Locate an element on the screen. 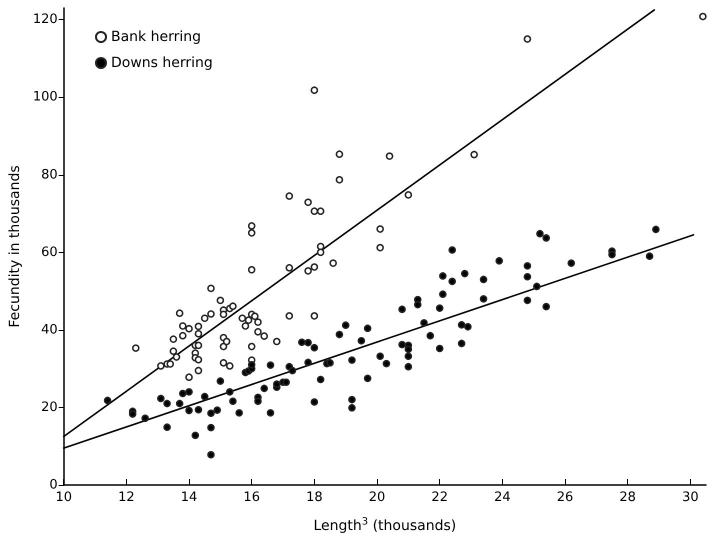 This screenshot has height=545, width=714. y-tick-label: 60 is located at coordinates (49, 252).